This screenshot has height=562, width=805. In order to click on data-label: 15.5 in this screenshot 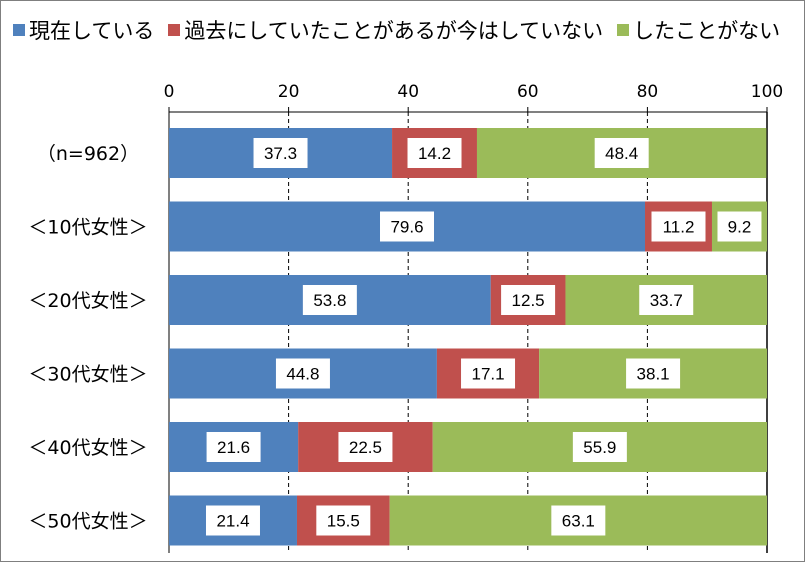, I will do `click(343, 521)`.